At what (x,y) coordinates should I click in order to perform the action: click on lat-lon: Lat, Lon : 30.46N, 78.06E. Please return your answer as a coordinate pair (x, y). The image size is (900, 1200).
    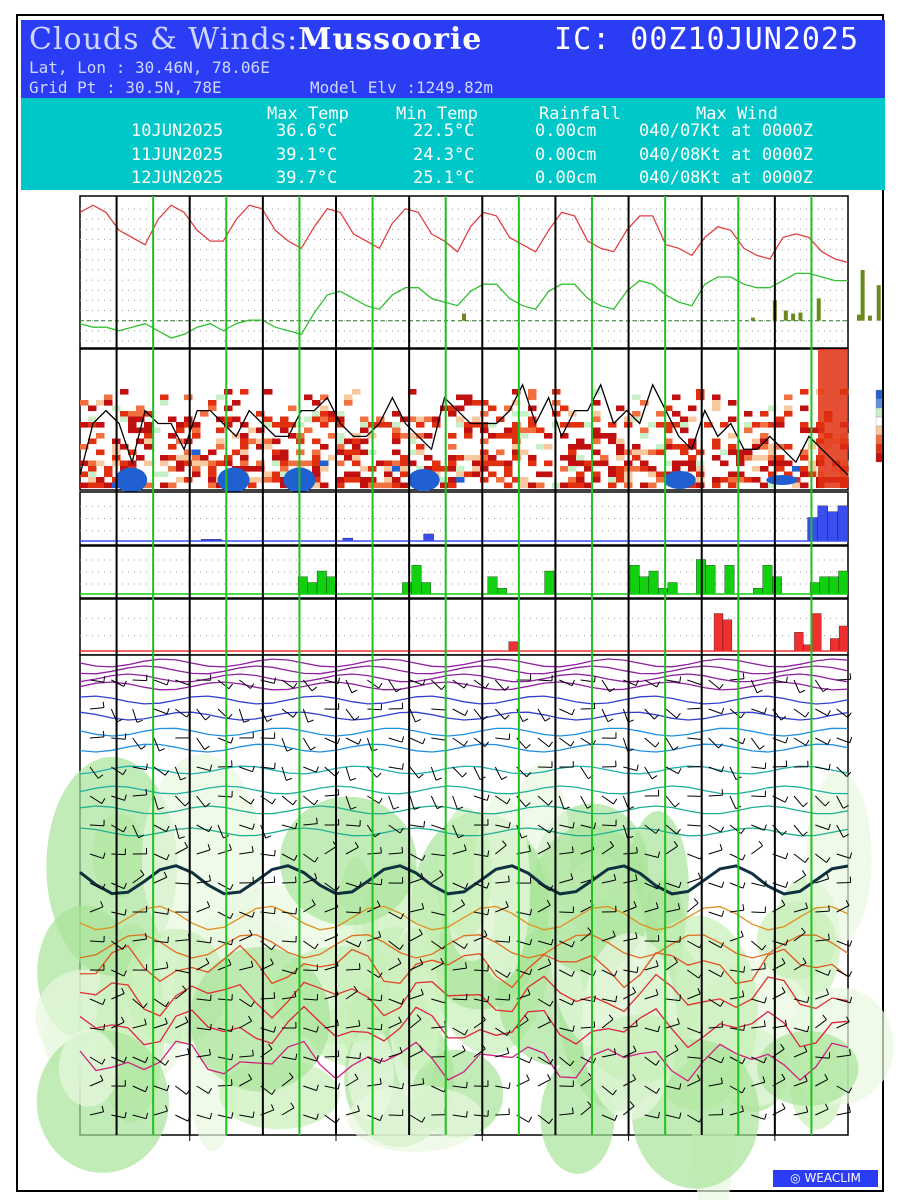
    Looking at the image, I should click on (149, 67).